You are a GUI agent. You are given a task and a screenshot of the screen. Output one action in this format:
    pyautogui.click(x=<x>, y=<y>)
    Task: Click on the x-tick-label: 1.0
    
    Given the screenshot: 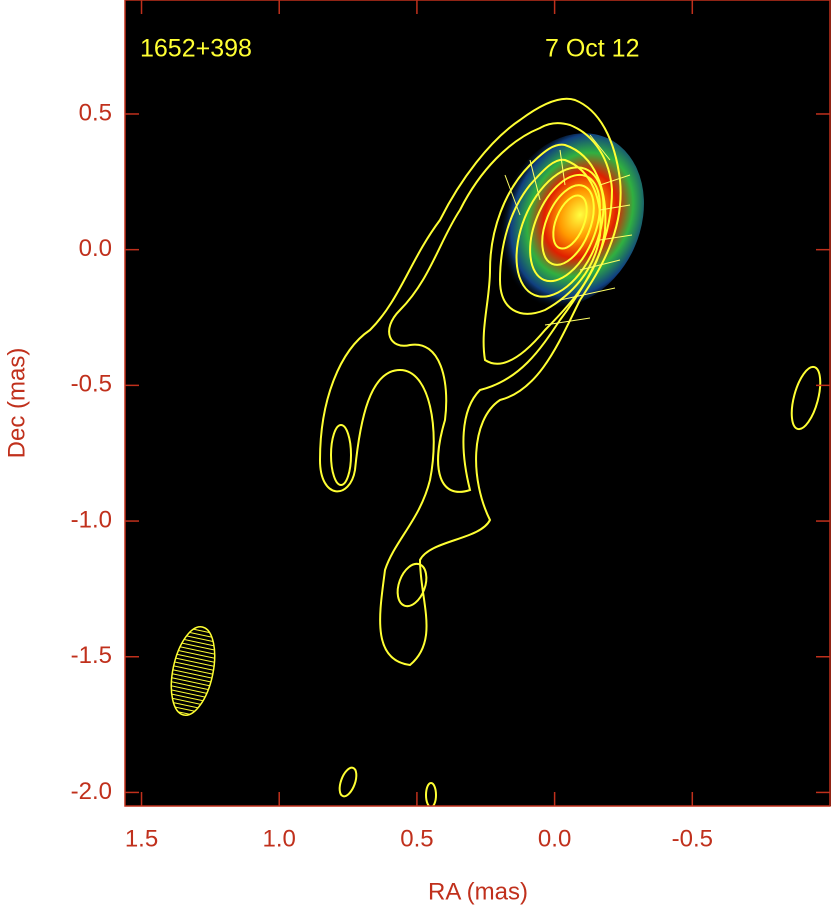 What is the action you would take?
    pyautogui.click(x=279, y=838)
    